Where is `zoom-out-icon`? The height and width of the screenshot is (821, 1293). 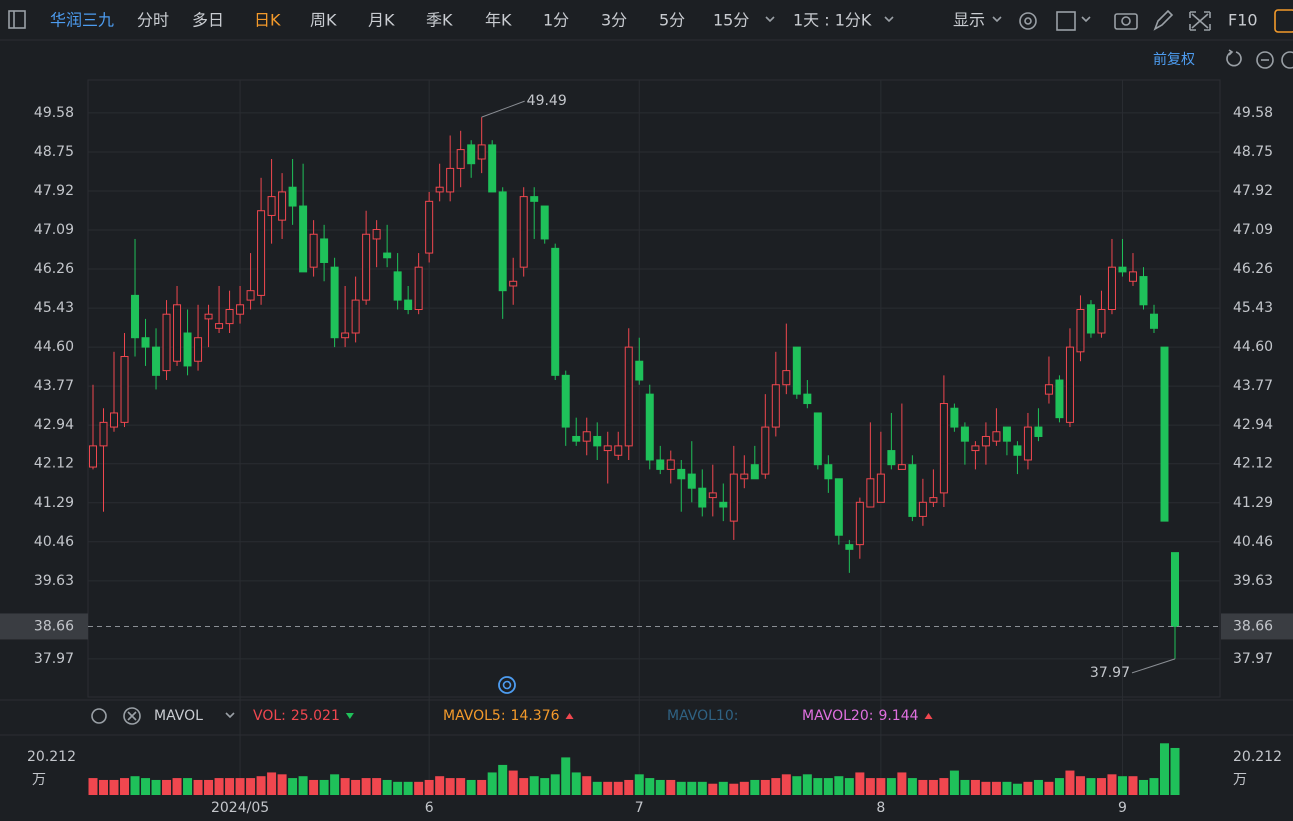
zoom-out-icon is located at coordinates (1265, 60).